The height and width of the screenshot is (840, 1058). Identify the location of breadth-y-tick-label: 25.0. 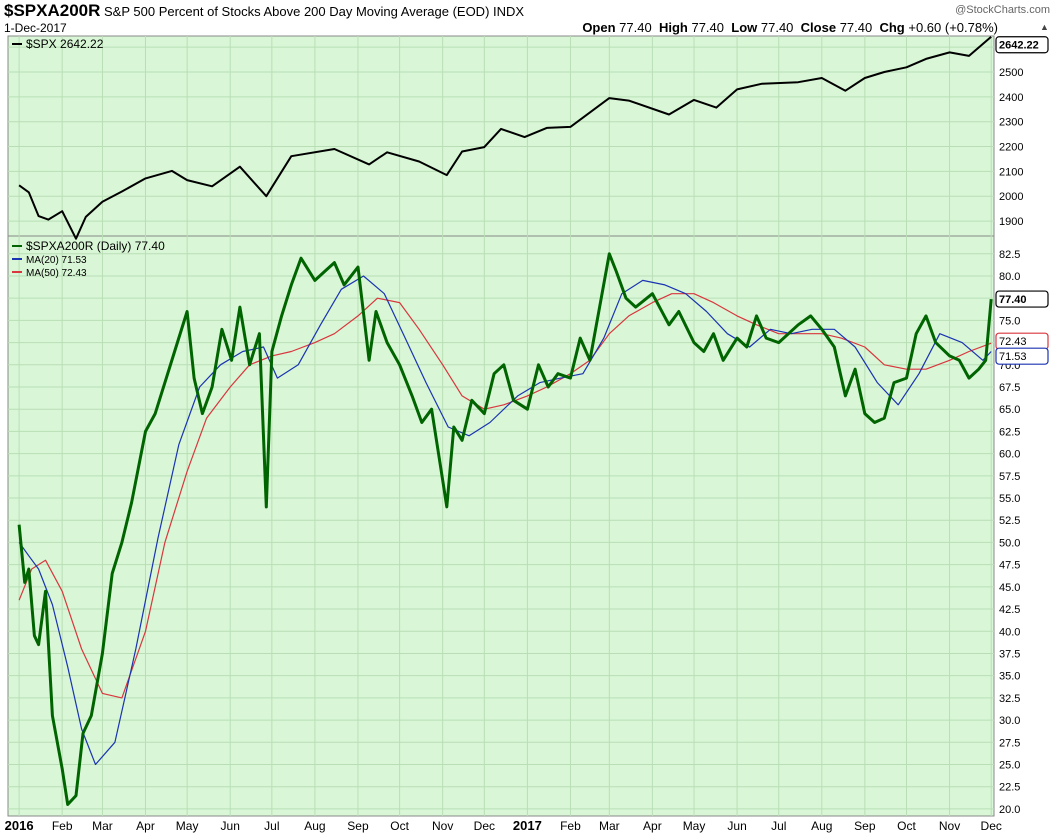
(1009, 765).